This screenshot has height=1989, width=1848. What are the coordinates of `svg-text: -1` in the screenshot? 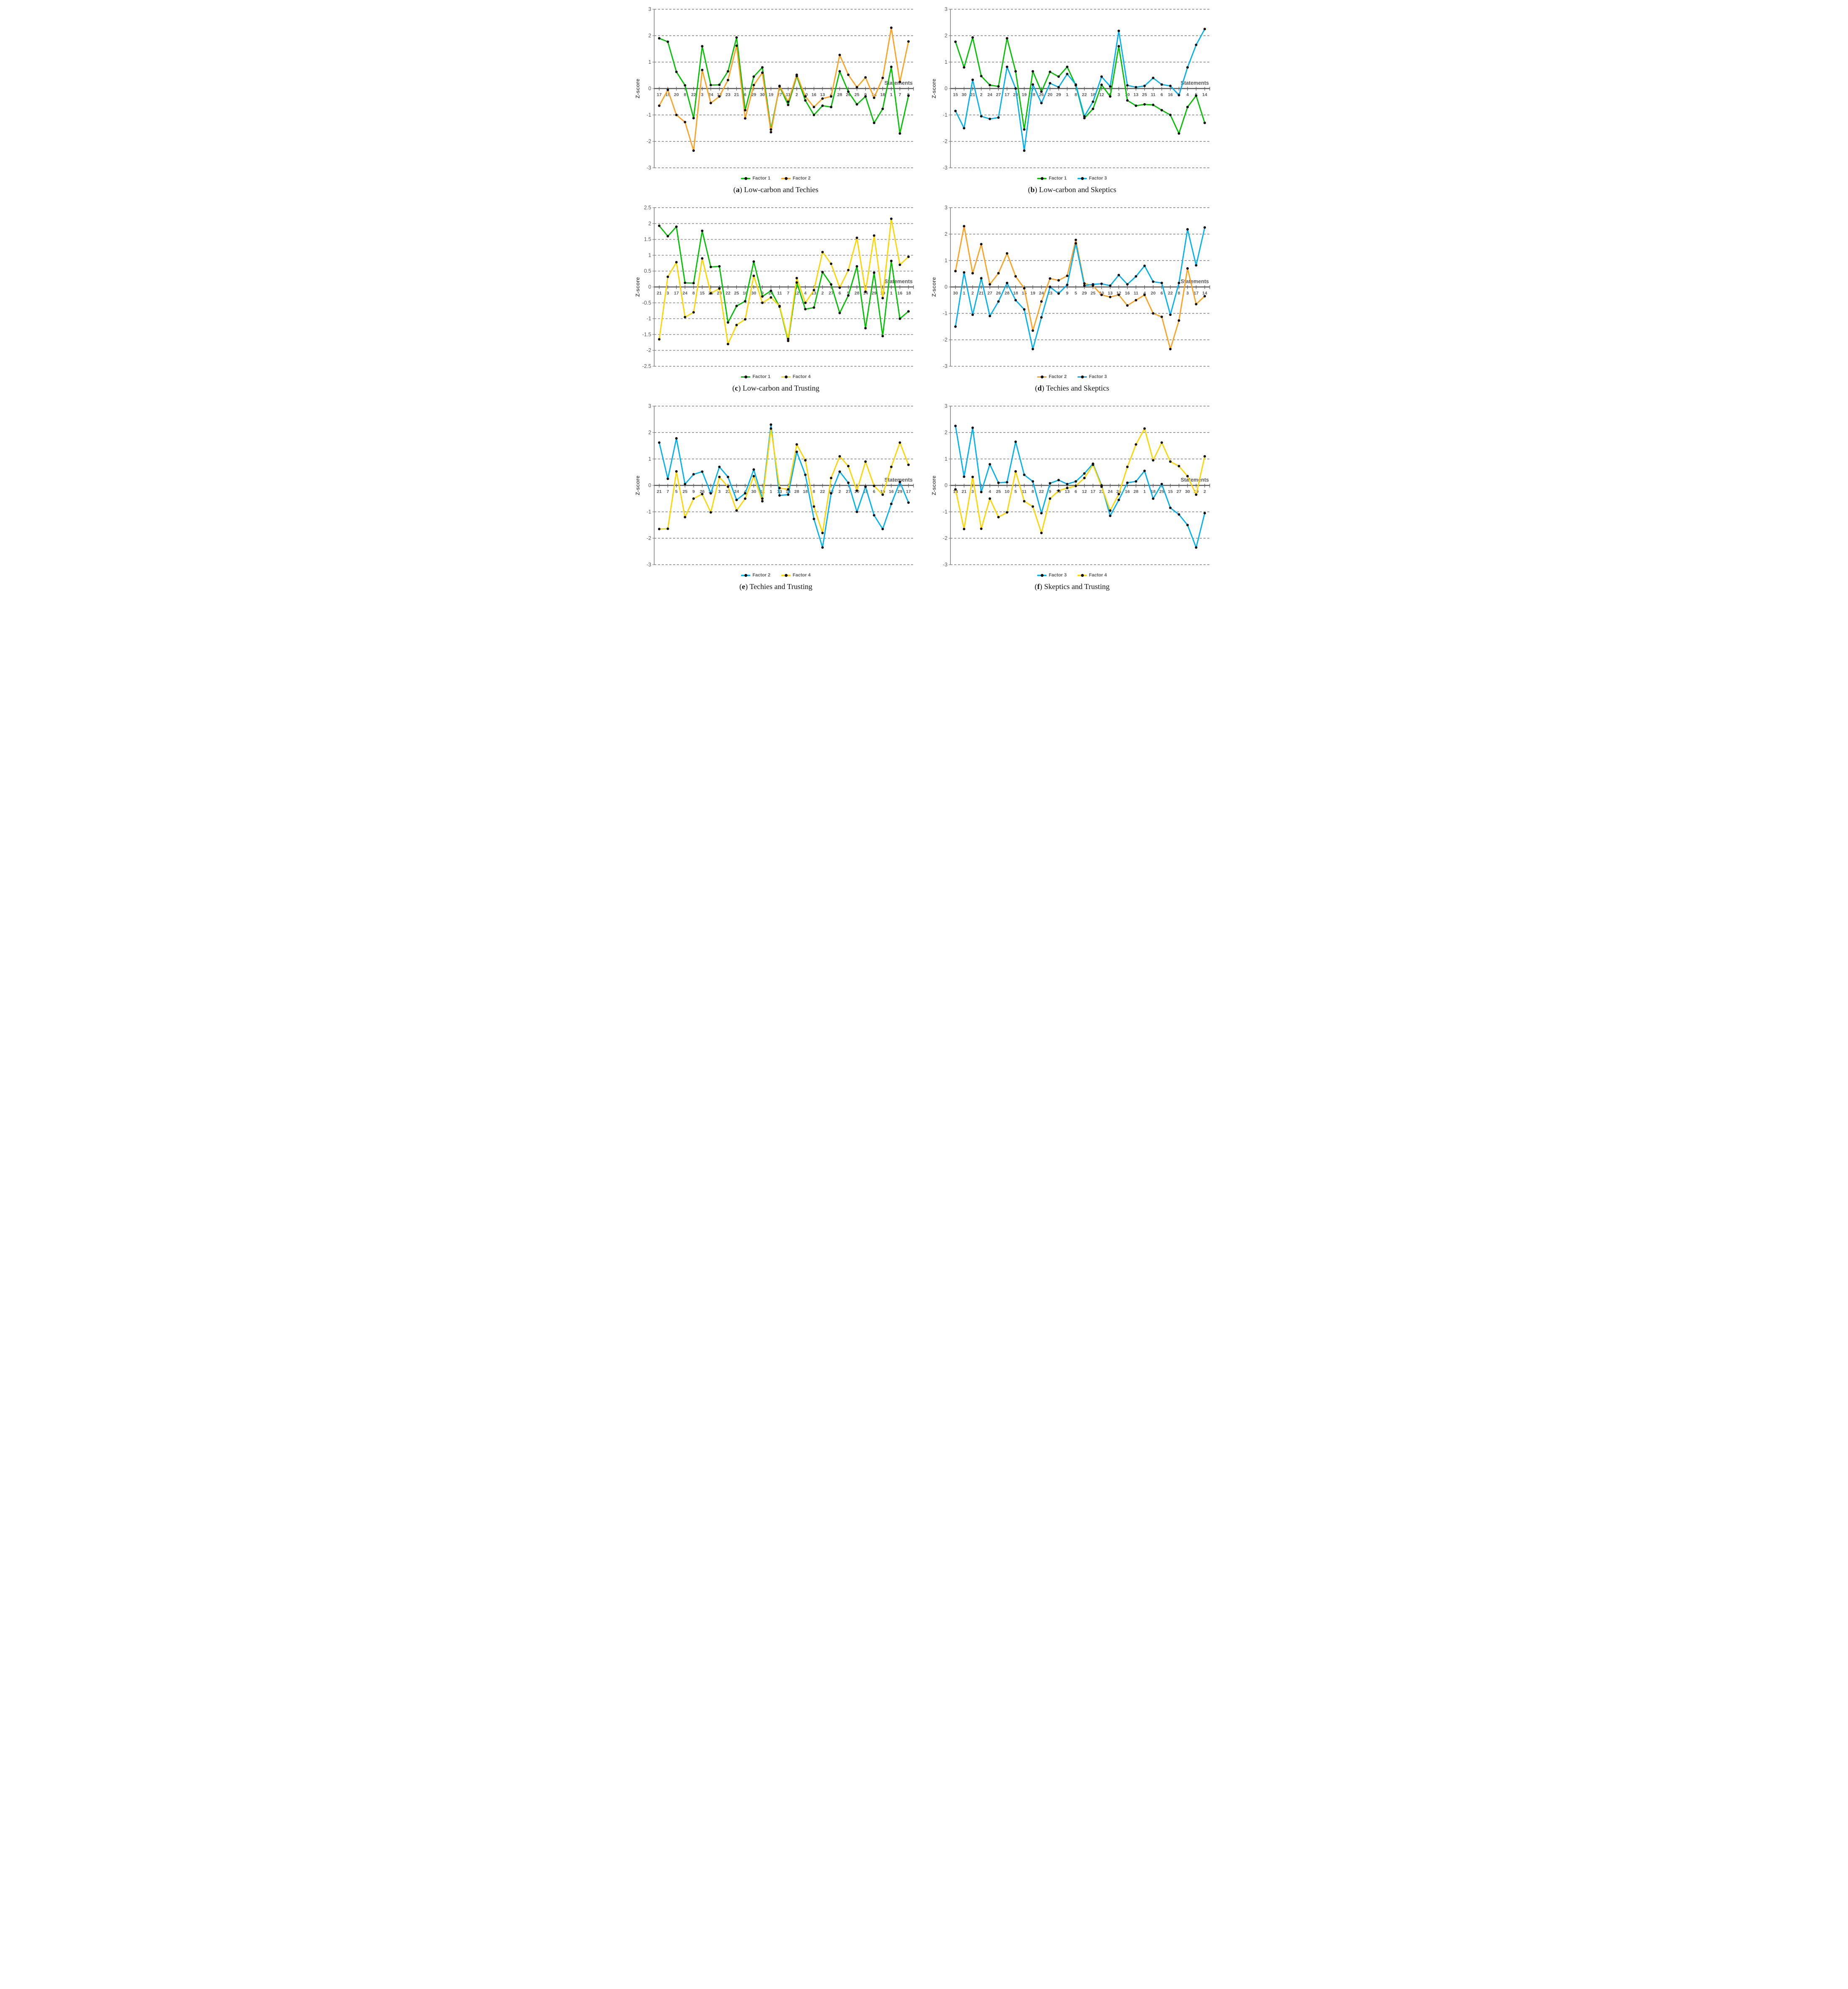 It's located at (649, 319).